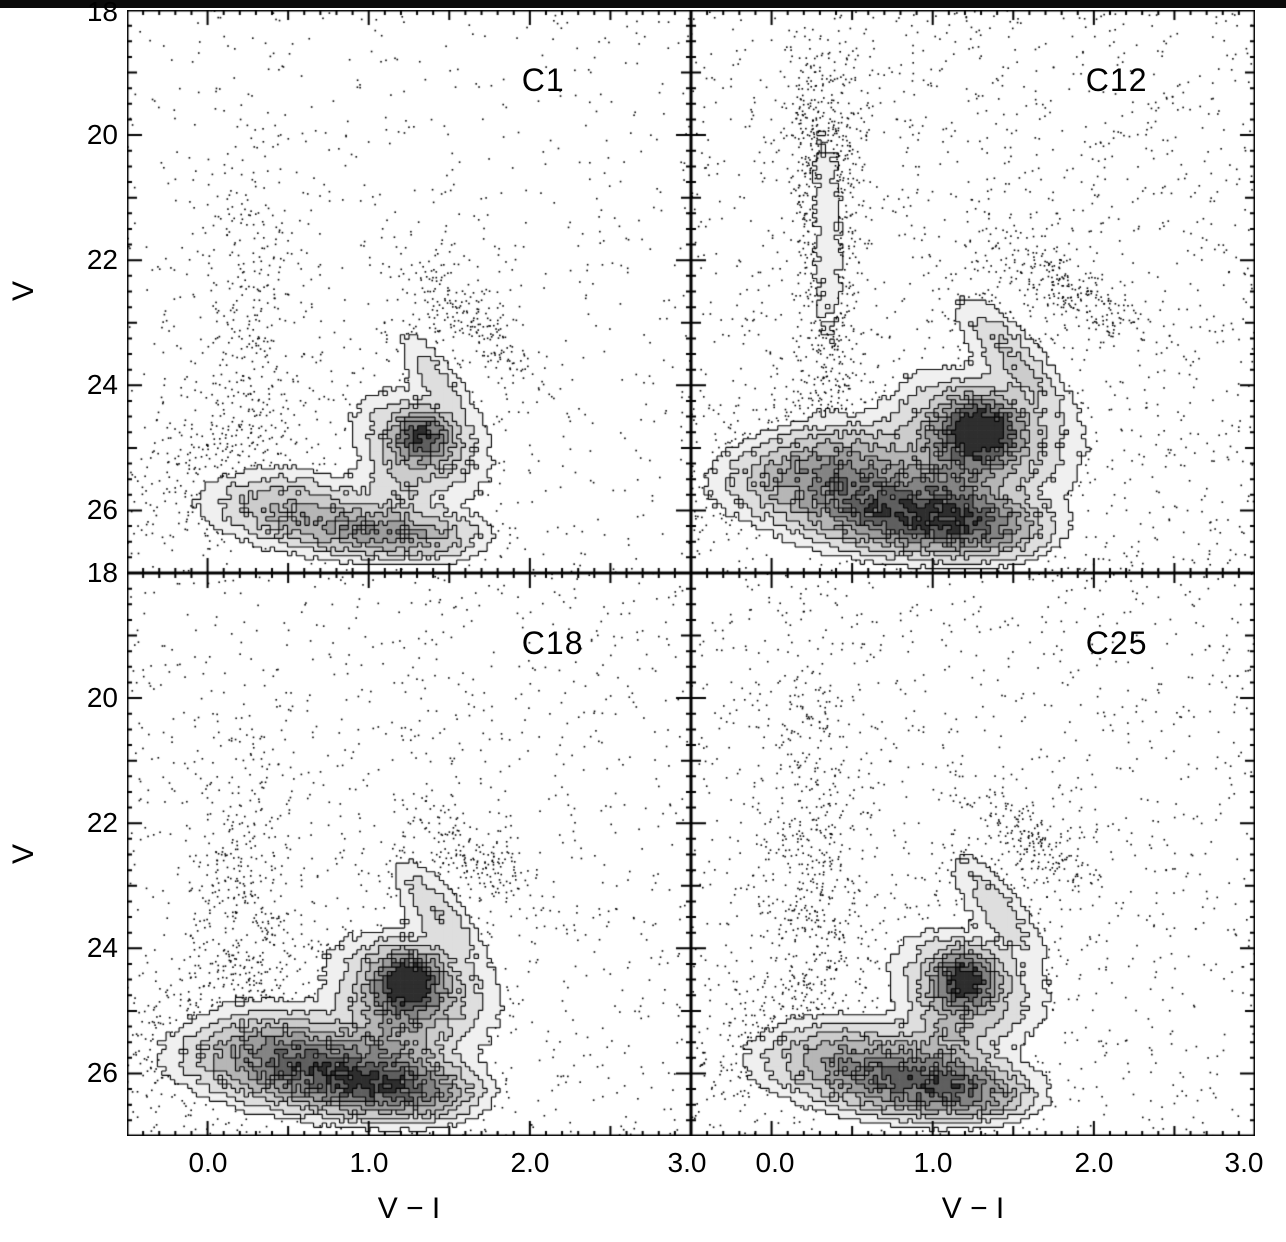 This screenshot has height=1242, width=1286. What do you see at coordinates (1116, 80) in the screenshot?
I see `panel-label-c12: C12` at bounding box center [1116, 80].